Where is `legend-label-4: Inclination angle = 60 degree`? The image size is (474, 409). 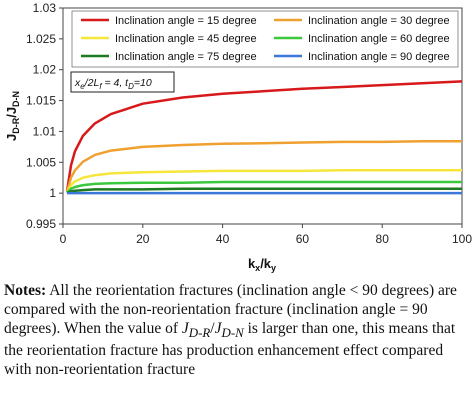 legend-label-4: Inclination angle = 60 degree is located at coordinates (379, 39).